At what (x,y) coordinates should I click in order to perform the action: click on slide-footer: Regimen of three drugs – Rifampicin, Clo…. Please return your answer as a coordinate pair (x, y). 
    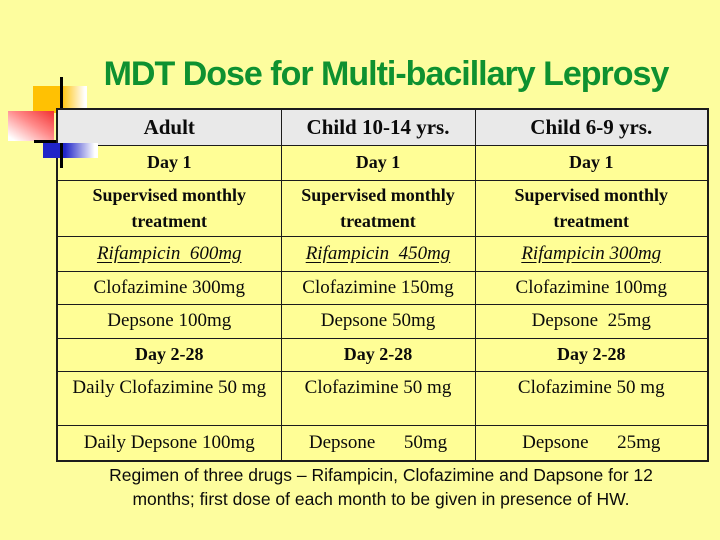
    Looking at the image, I should click on (378, 487).